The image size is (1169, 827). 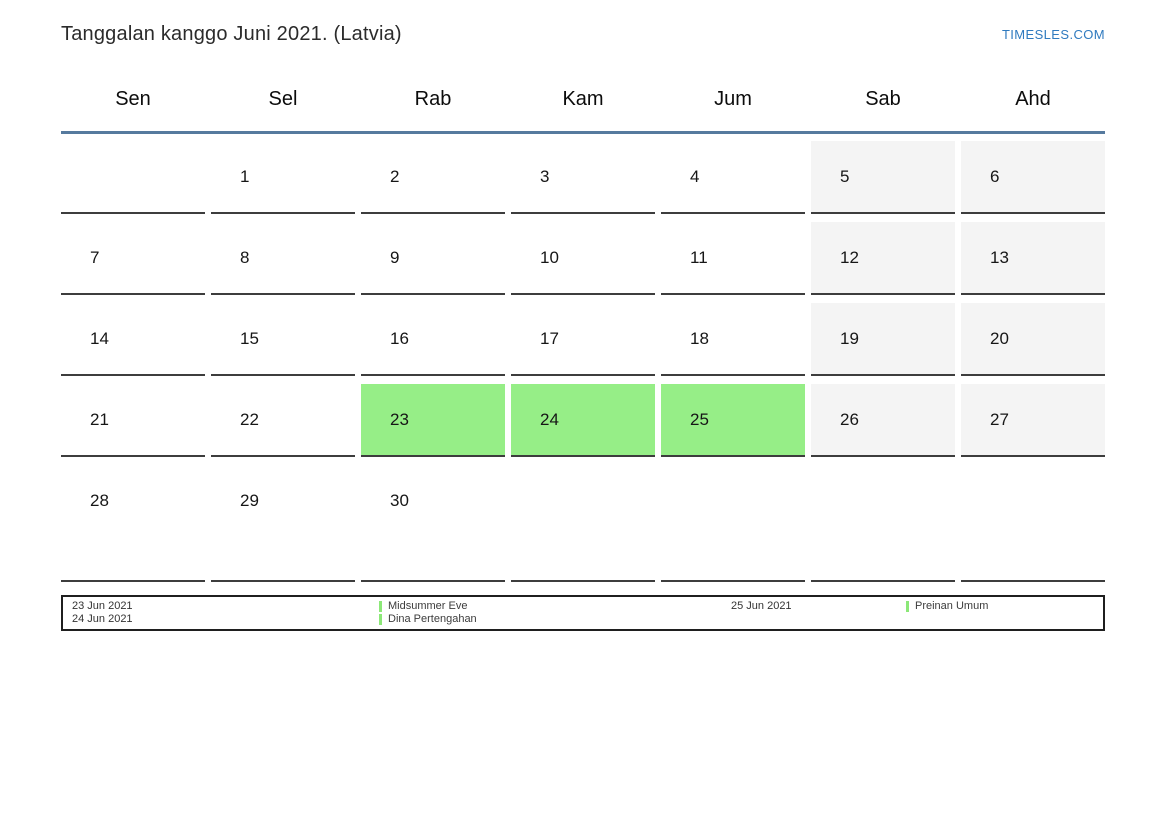 I want to click on legend-date: 24 Jun 2021, so click(x=102, y=619).